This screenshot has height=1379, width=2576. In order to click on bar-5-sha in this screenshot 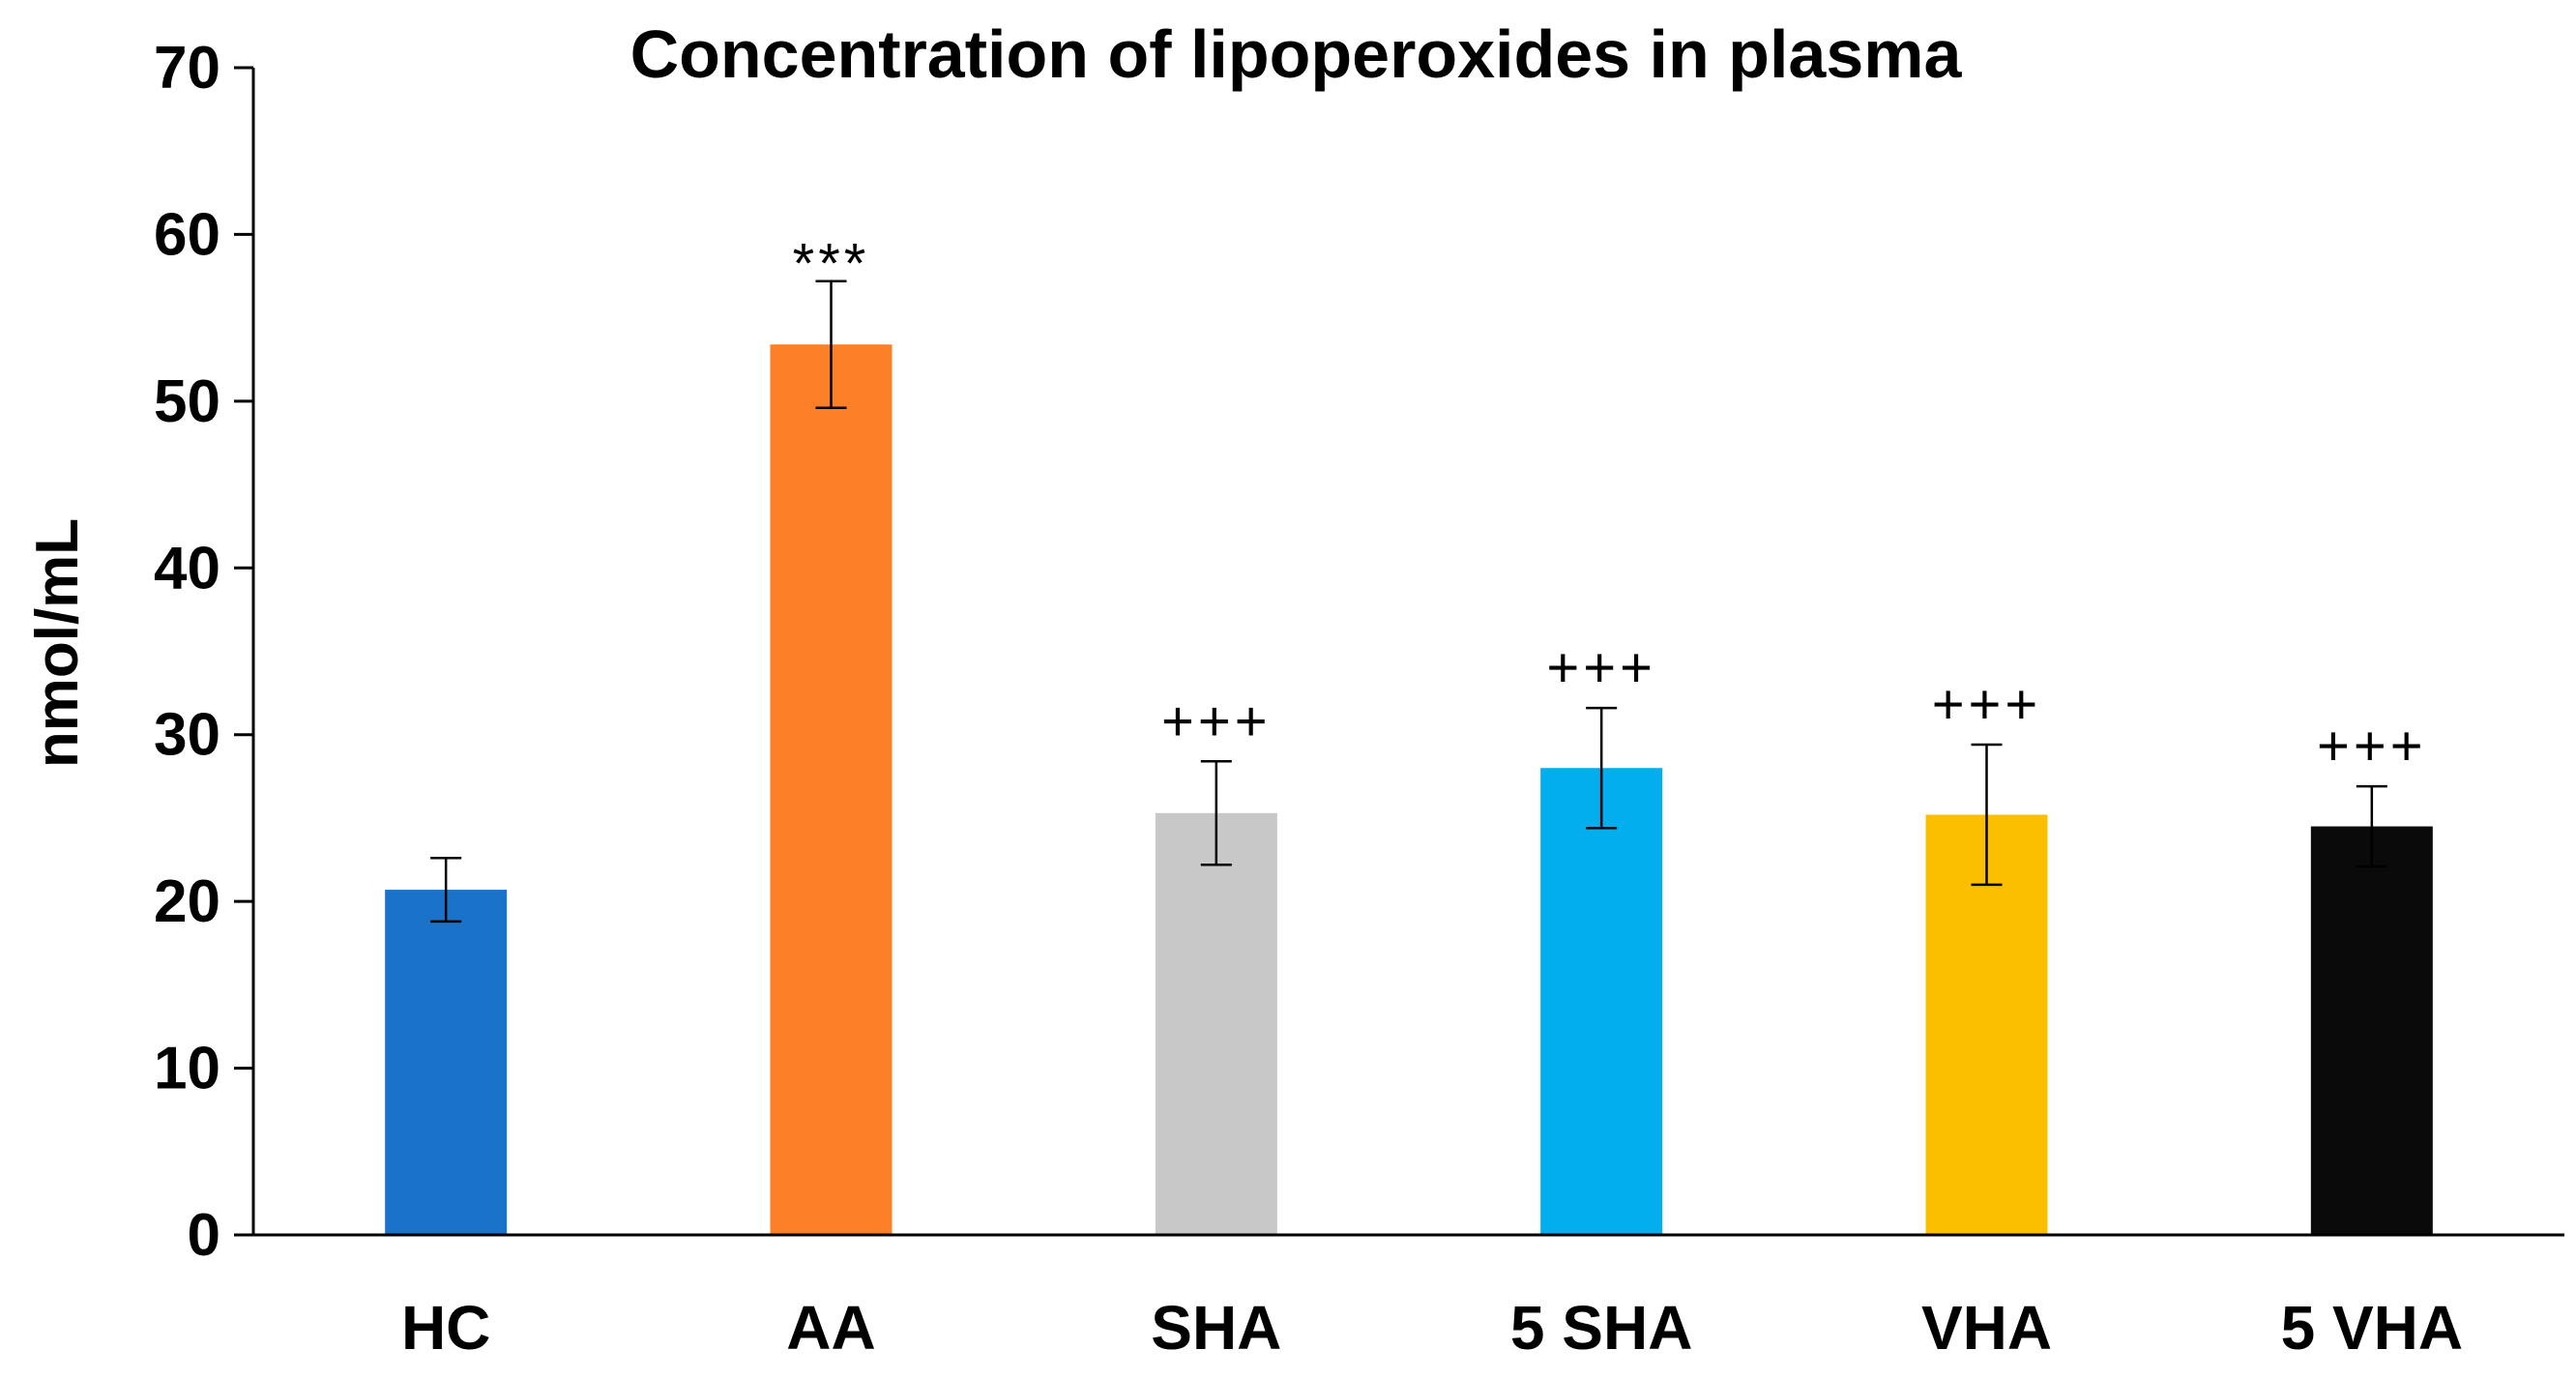, I will do `click(1601, 1002)`.